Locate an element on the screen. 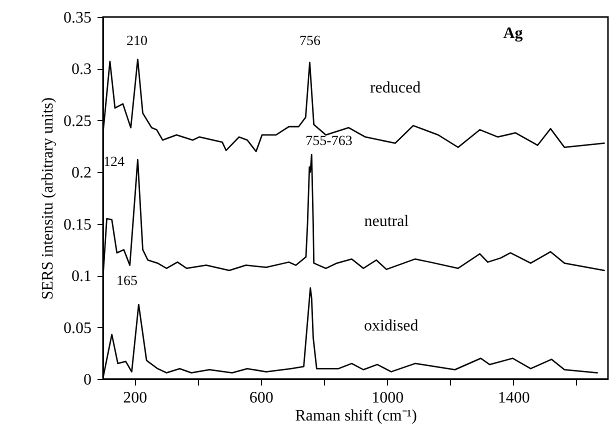 This screenshot has height=436, width=609. series-label: neutral is located at coordinates (387, 221).